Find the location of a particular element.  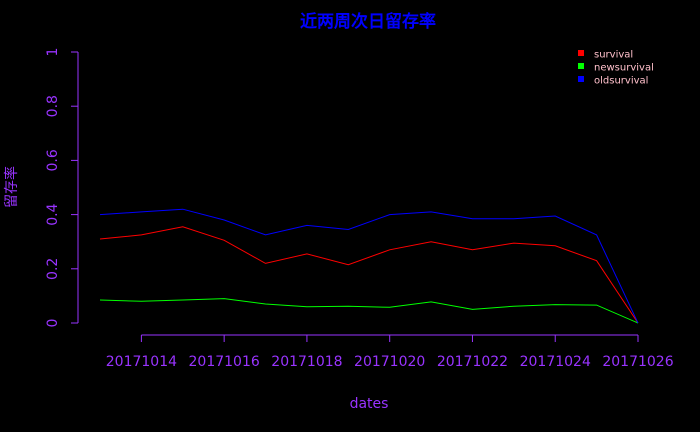

x-tick-label: 20171020 is located at coordinates (389, 362).